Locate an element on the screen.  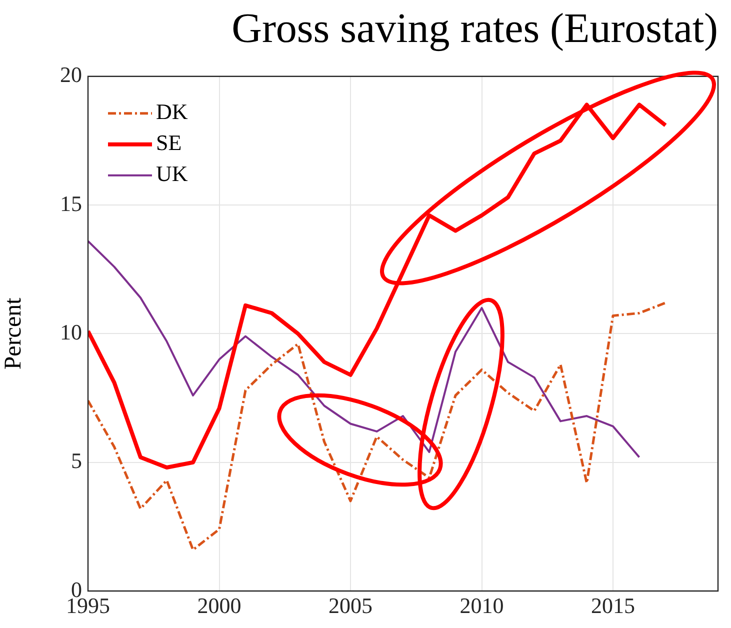
legend-label: SE is located at coordinates (169, 143).